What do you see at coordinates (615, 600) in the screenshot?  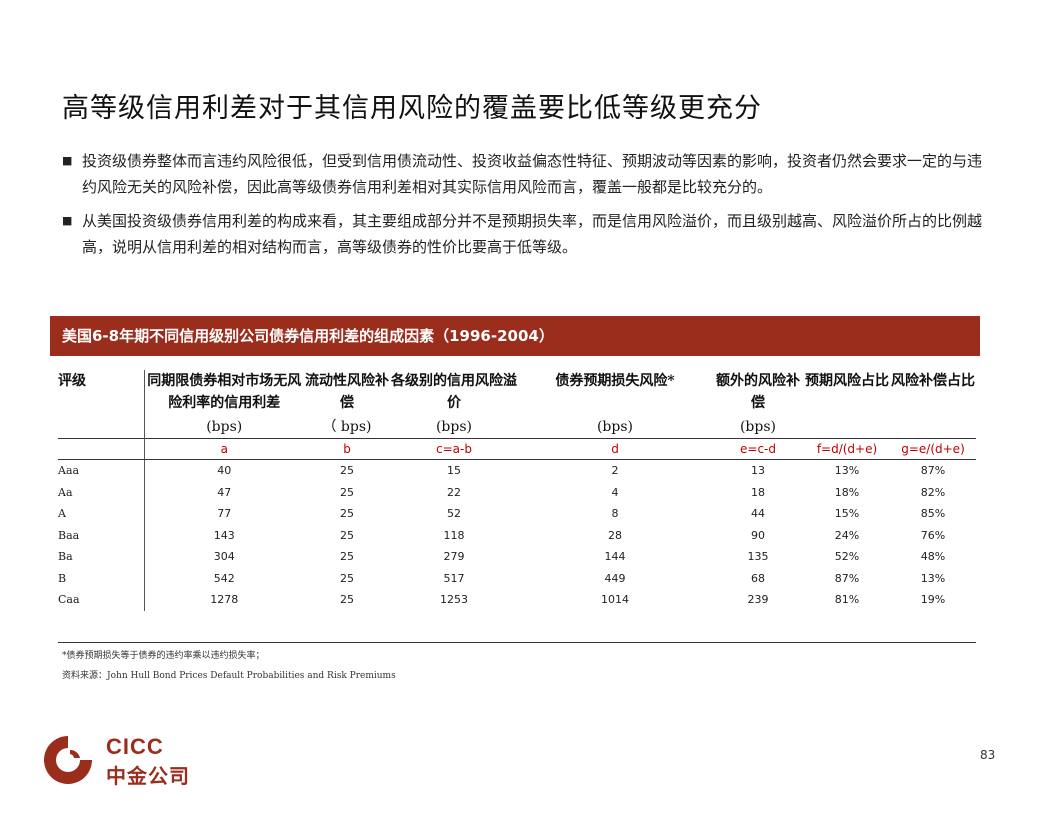 I see `value-cell: 1014` at bounding box center [615, 600].